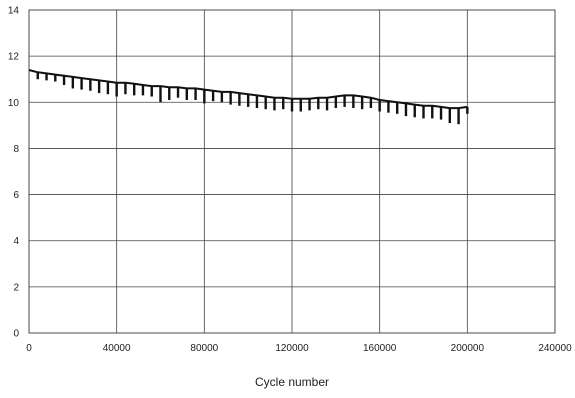  What do you see at coordinates (16, 149) in the screenshot?
I see `y-tick-label: 8` at bounding box center [16, 149].